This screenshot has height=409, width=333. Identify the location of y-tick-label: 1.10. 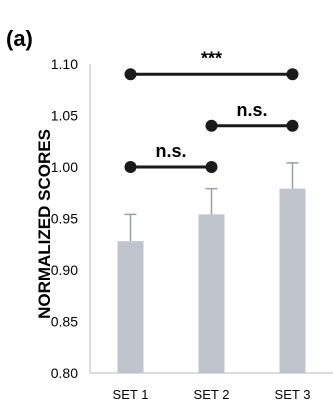
(64, 64).